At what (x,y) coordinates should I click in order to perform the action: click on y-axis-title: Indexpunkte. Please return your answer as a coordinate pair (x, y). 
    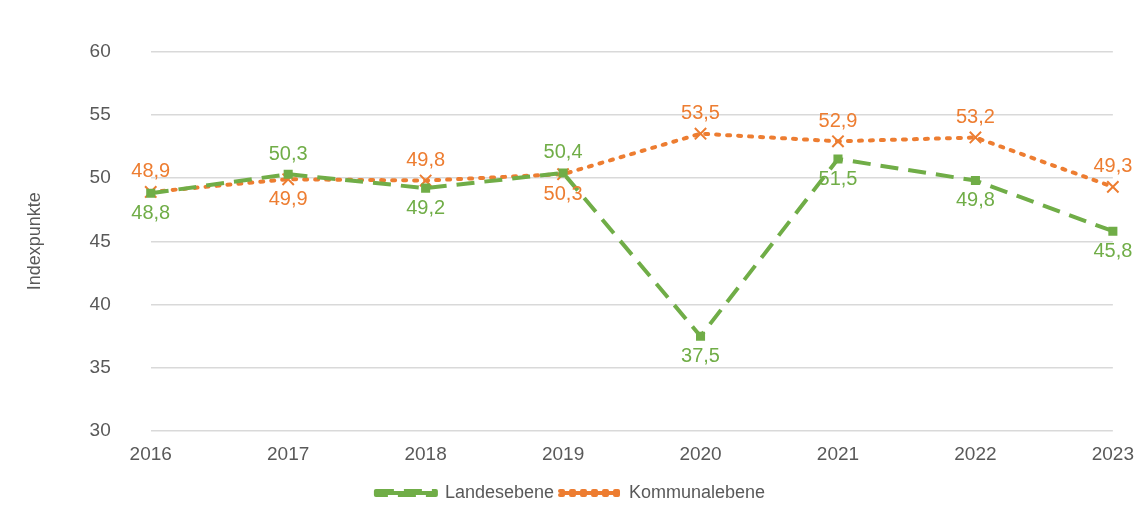
    Looking at the image, I should click on (33, 241).